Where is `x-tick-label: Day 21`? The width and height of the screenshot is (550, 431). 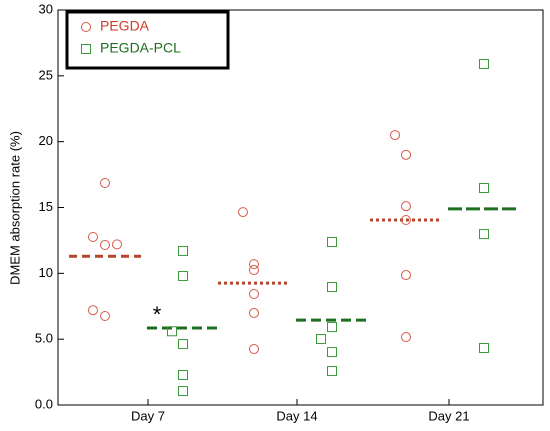
x-tick-label: Day 21 is located at coordinates (448, 415).